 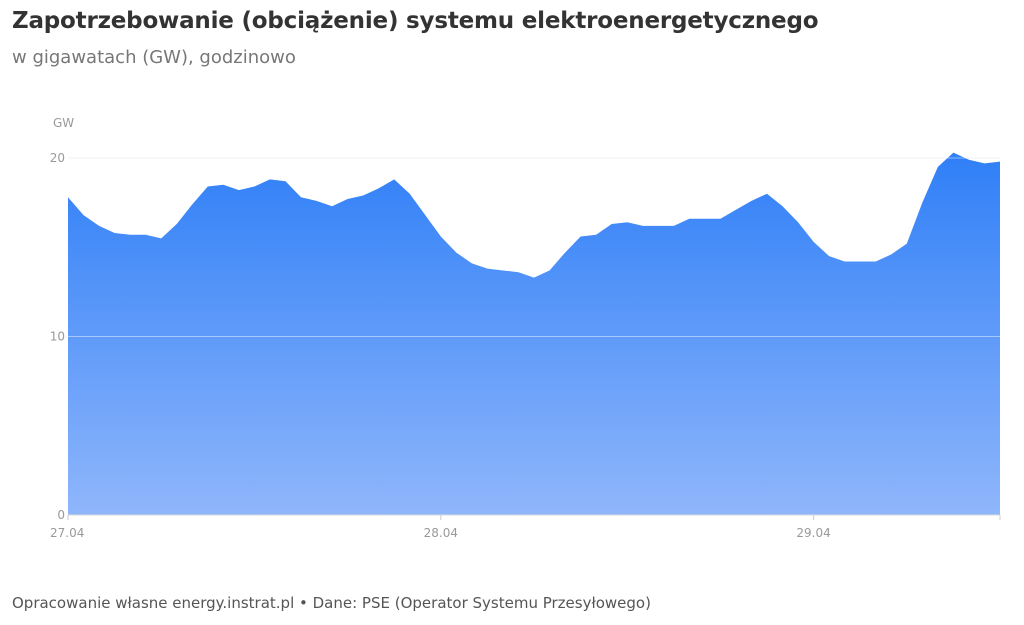 I want to click on y-tick-label: 0, so click(x=61, y=515).